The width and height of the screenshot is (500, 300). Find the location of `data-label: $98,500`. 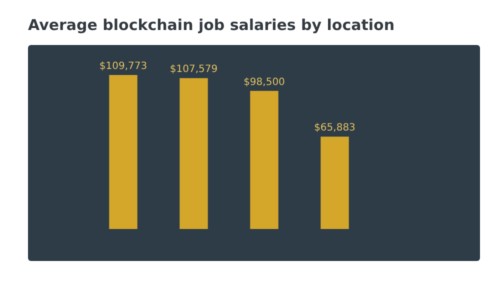

data-label: $98,500 is located at coordinates (264, 82).